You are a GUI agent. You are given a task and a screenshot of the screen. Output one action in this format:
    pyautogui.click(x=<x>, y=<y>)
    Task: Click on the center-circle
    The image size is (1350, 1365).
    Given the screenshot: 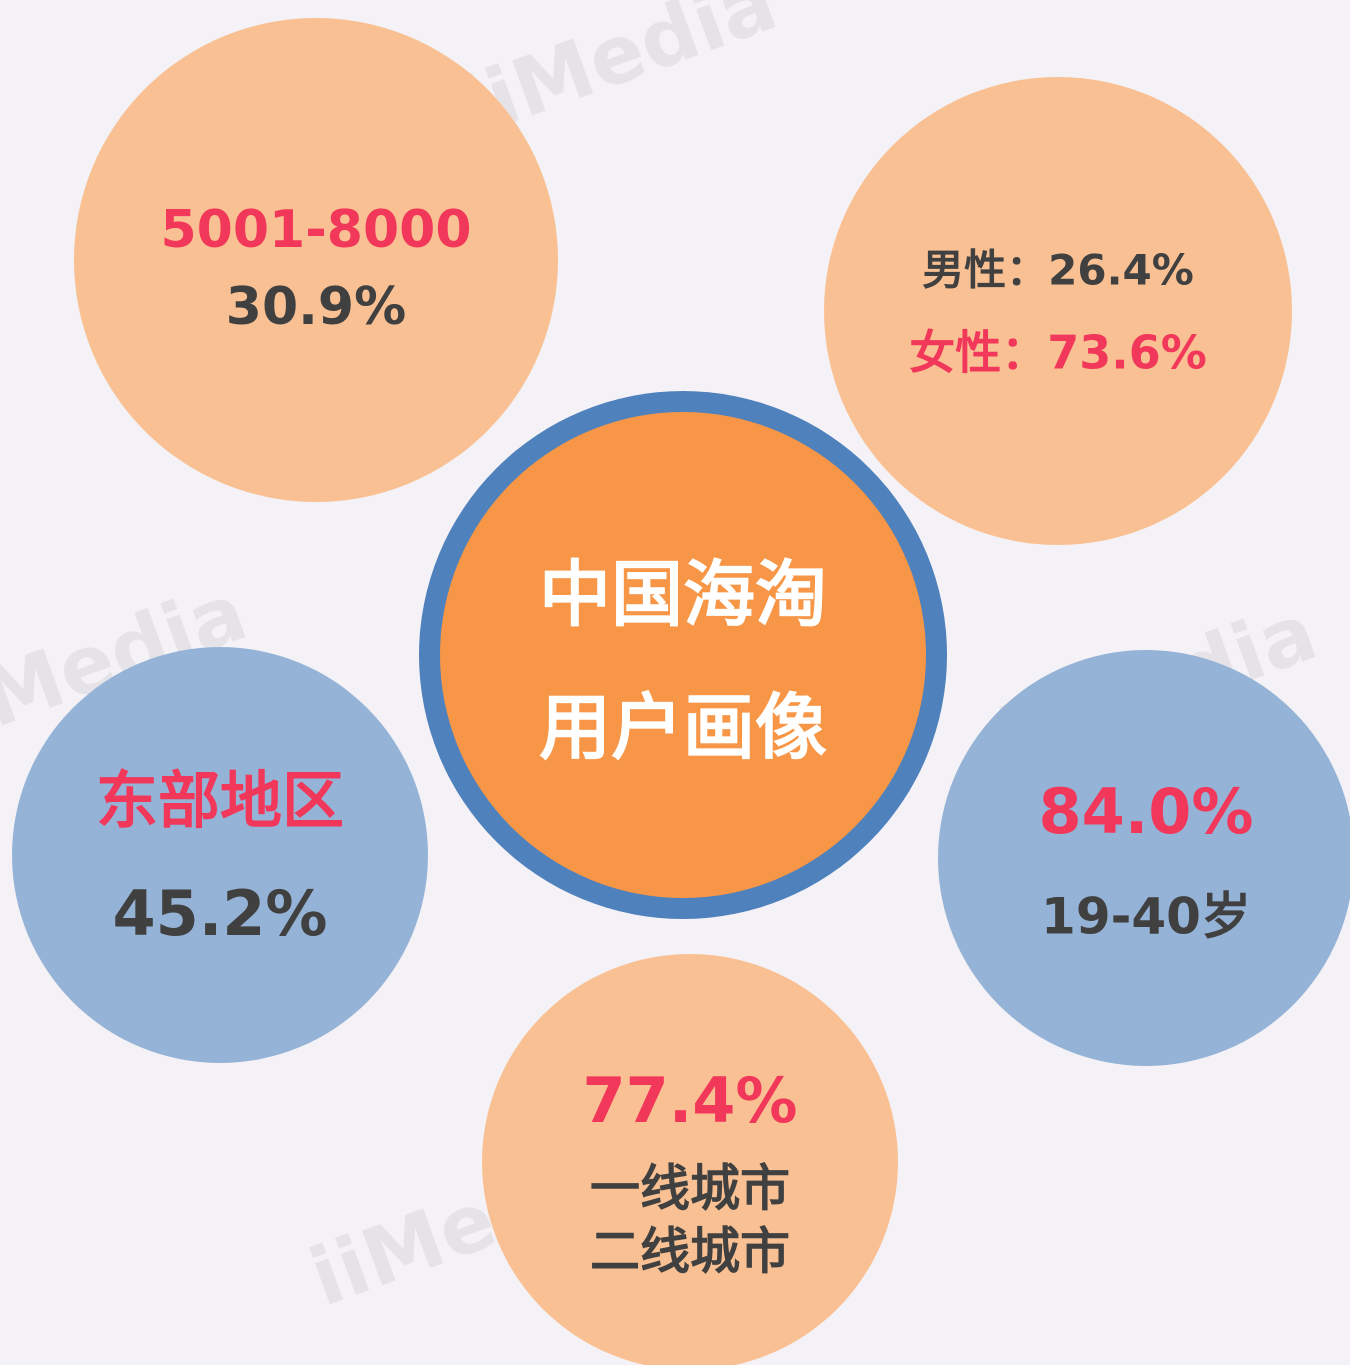 What is the action you would take?
    pyautogui.click(x=683, y=655)
    